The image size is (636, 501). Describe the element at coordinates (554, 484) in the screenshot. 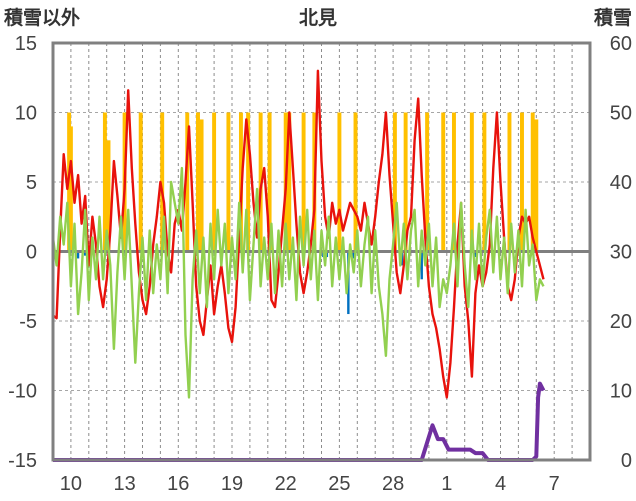

I see `x-tick-label: 7` at that location.